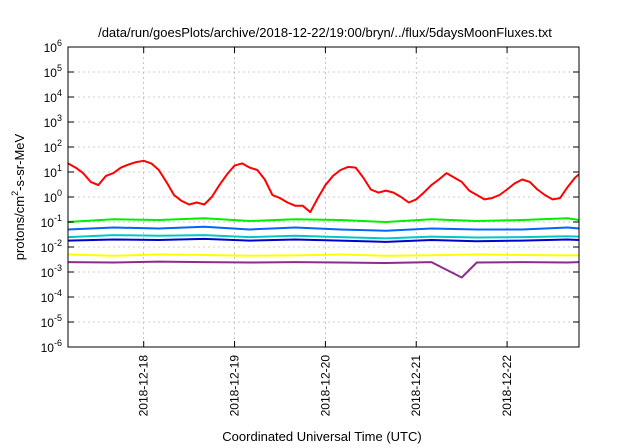 Image resolution: width=640 pixels, height=448 pixels. What do you see at coordinates (19, 161) in the screenshot?
I see `y-axis-label-post: -s-sr-MeV` at bounding box center [19, 161].